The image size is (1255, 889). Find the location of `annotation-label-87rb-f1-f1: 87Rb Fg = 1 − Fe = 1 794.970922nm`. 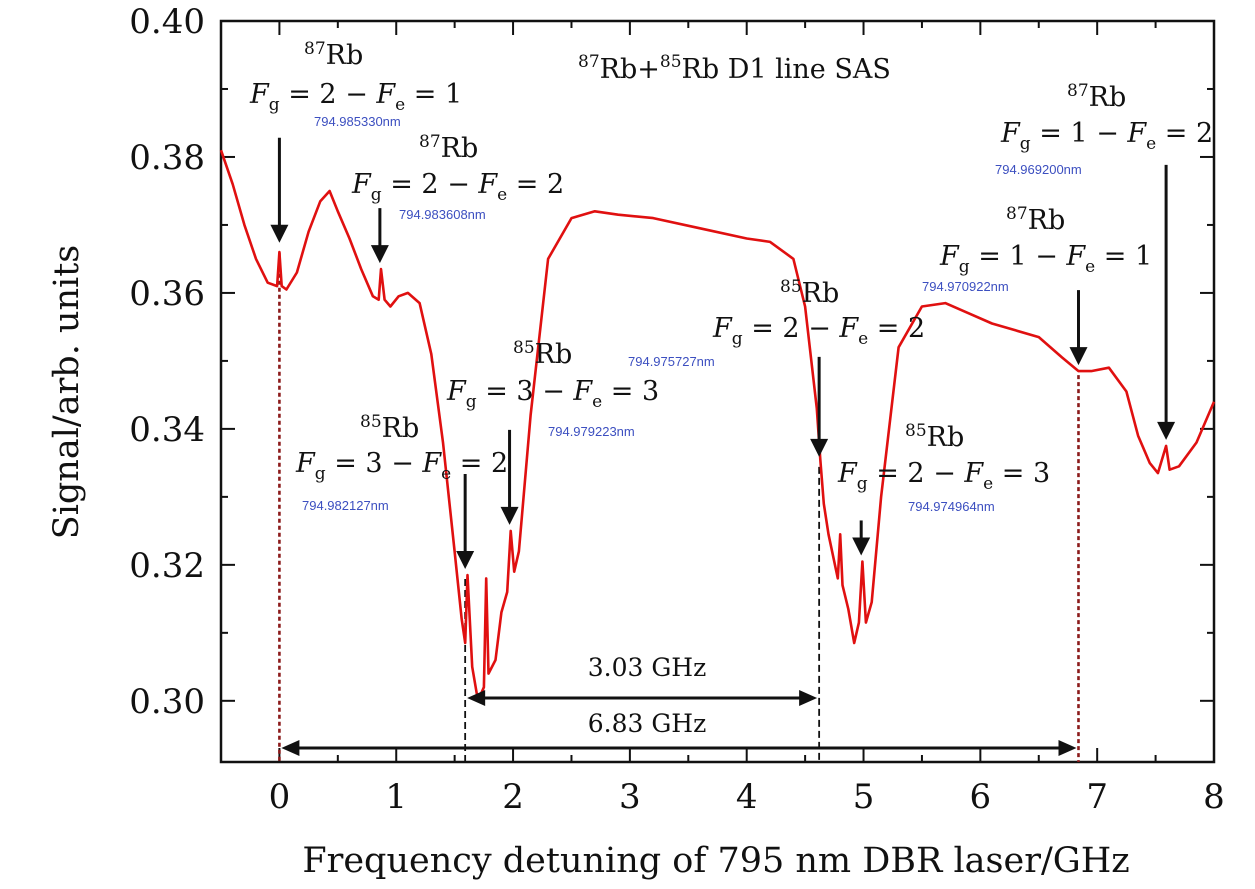

annotation-label-87rb-f1-f1: 87Rb Fg = 1 − Fe = 1 794.970922nm is located at coordinates (1037, 249).